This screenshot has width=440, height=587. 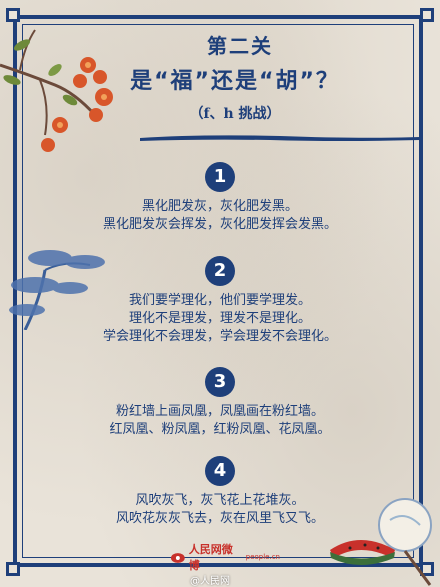 I want to click on verse-line: 粉红墙上画凤凰，凤凰画在粉红墙。, so click(x=219, y=411).